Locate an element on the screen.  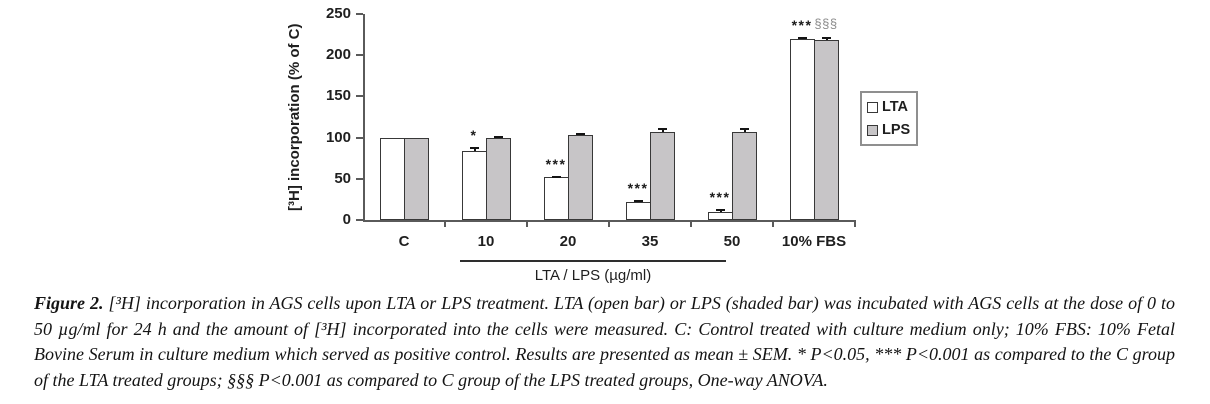
legend-item-lta: LTA is located at coordinates (889, 107).